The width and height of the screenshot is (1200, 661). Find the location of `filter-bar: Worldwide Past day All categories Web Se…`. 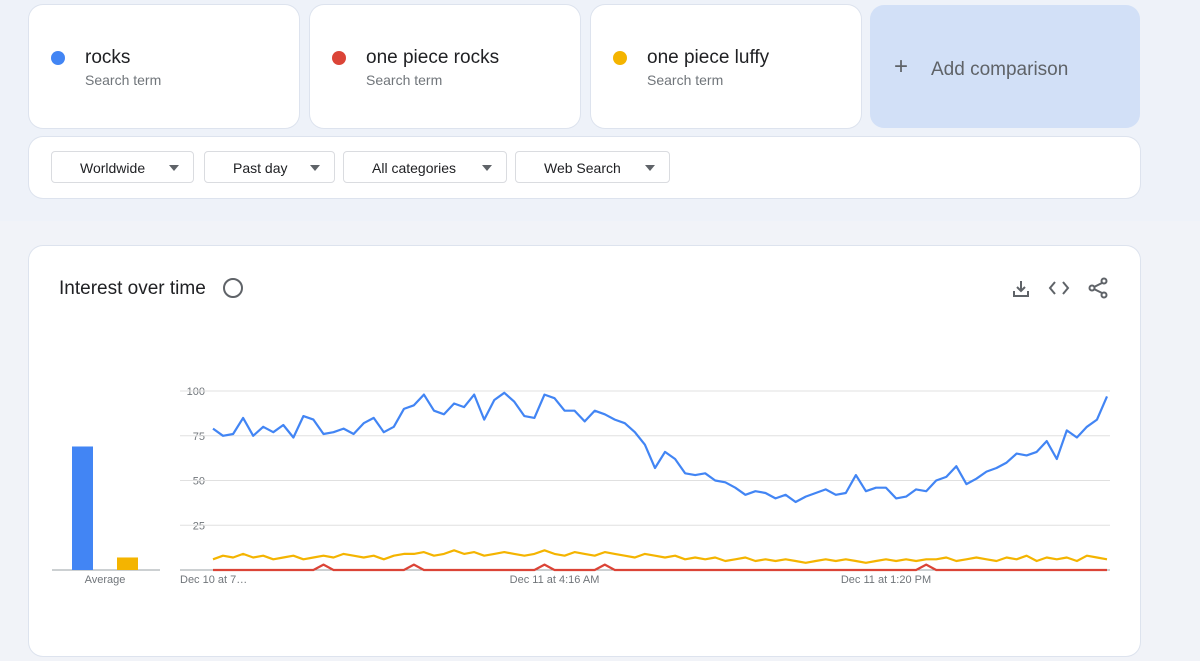

filter-bar: Worldwide Past day All categories Web Se… is located at coordinates (584, 167).